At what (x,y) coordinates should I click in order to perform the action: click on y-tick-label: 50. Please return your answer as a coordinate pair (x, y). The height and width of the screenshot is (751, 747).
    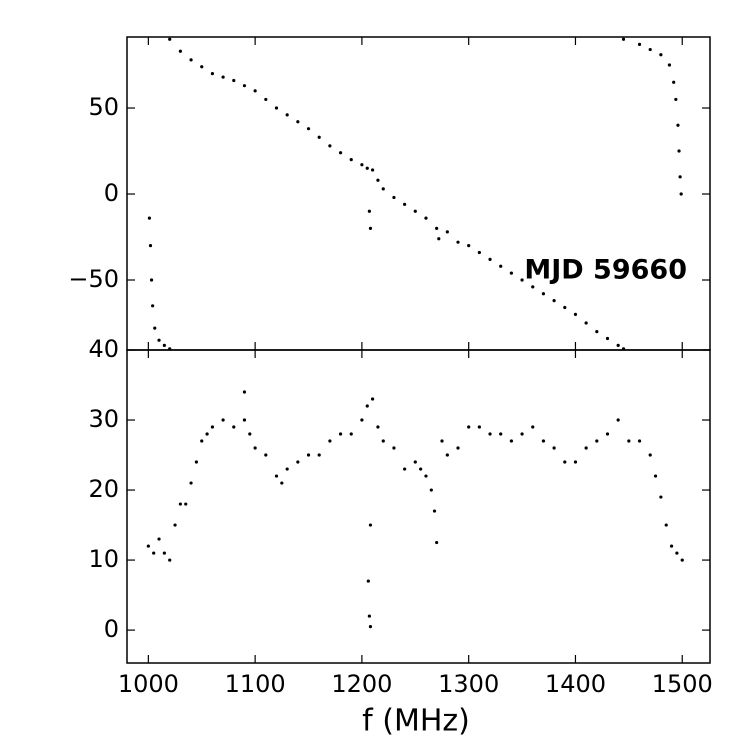
    Looking at the image, I should click on (103, 107).